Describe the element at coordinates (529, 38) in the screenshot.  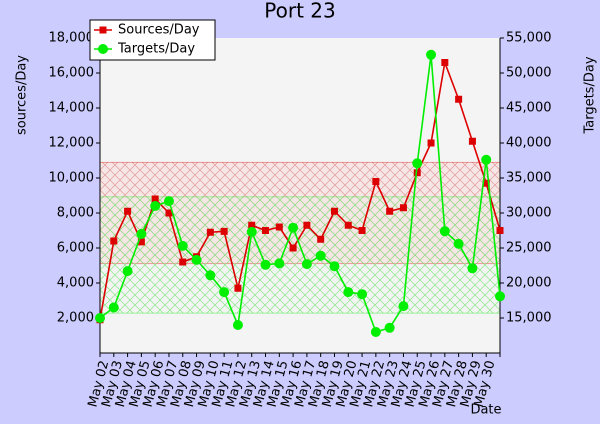
I see `y2-tick-label: 55,000` at that location.